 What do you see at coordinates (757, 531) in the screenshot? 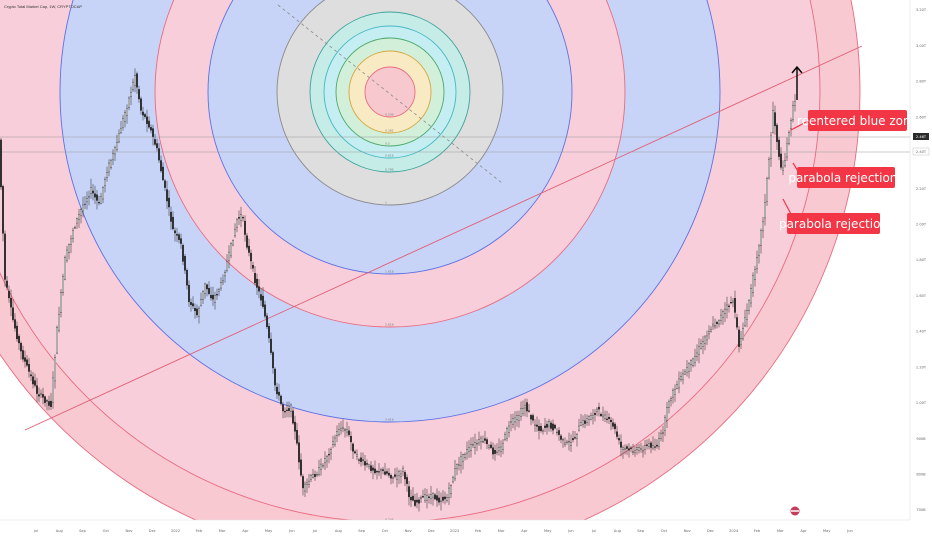
I see `time-tick-label: Feb` at bounding box center [757, 531].